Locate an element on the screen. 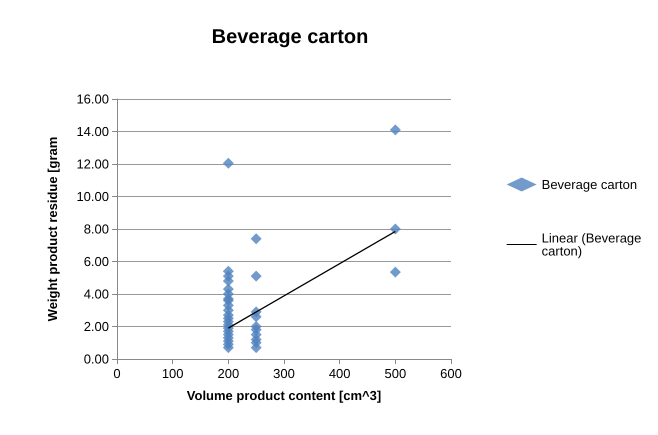 The height and width of the screenshot is (435, 658). y-tick-label: 14.00 is located at coordinates (92, 131).